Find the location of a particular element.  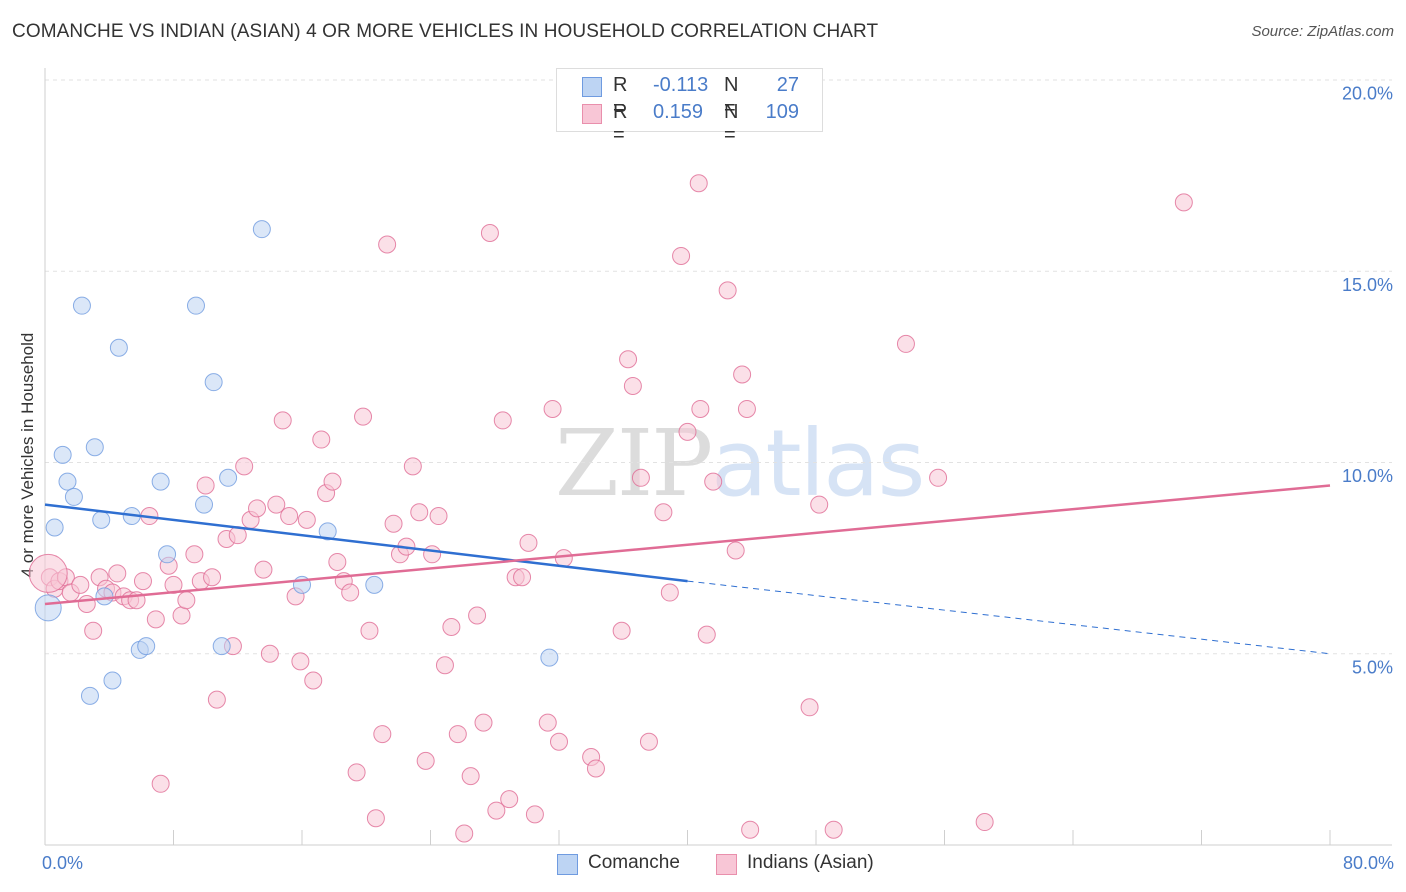

comanche-legend-swatch is located at coordinates (567, 864).